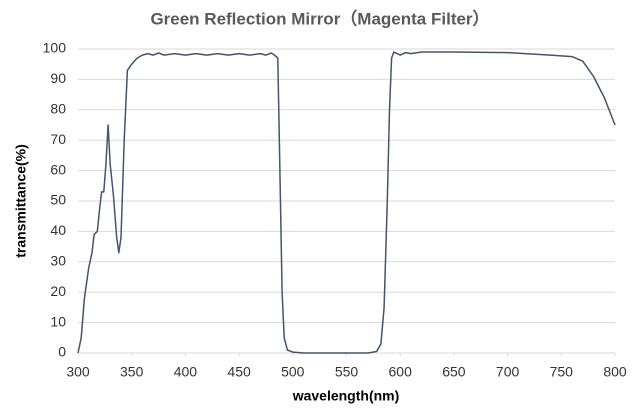 The height and width of the screenshot is (417, 640). Describe the element at coordinates (58, 109) in the screenshot. I see `y-tick-label: 80` at that location.